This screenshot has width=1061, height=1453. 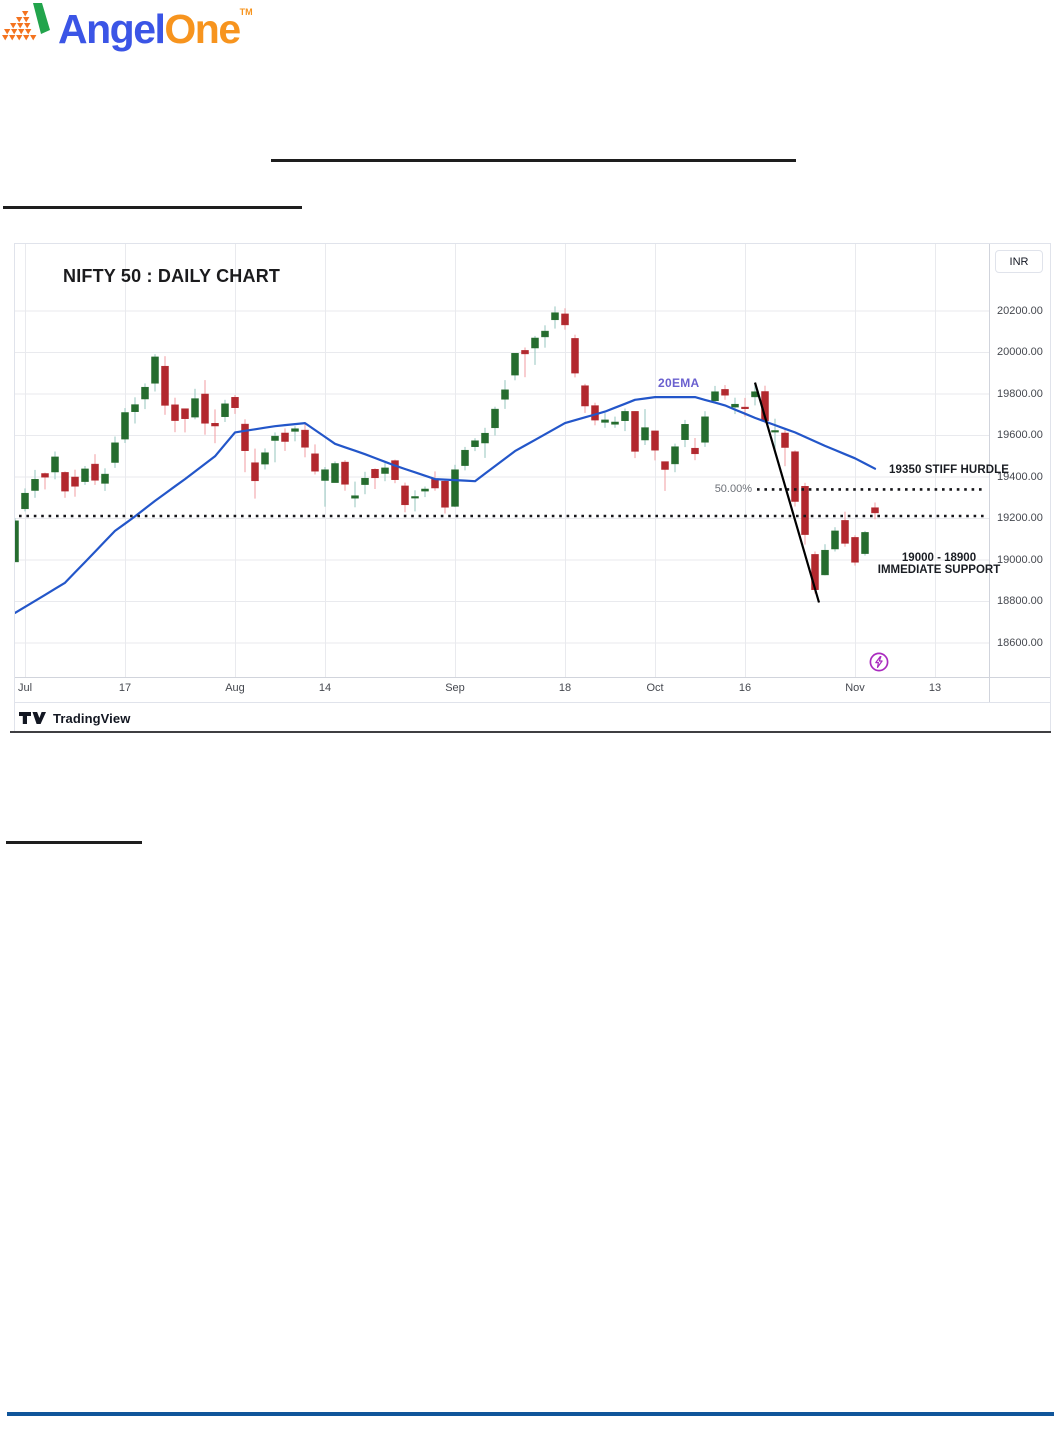 What do you see at coordinates (939, 558) in the screenshot?
I see `support-zone-range: 19000 - 18900` at bounding box center [939, 558].